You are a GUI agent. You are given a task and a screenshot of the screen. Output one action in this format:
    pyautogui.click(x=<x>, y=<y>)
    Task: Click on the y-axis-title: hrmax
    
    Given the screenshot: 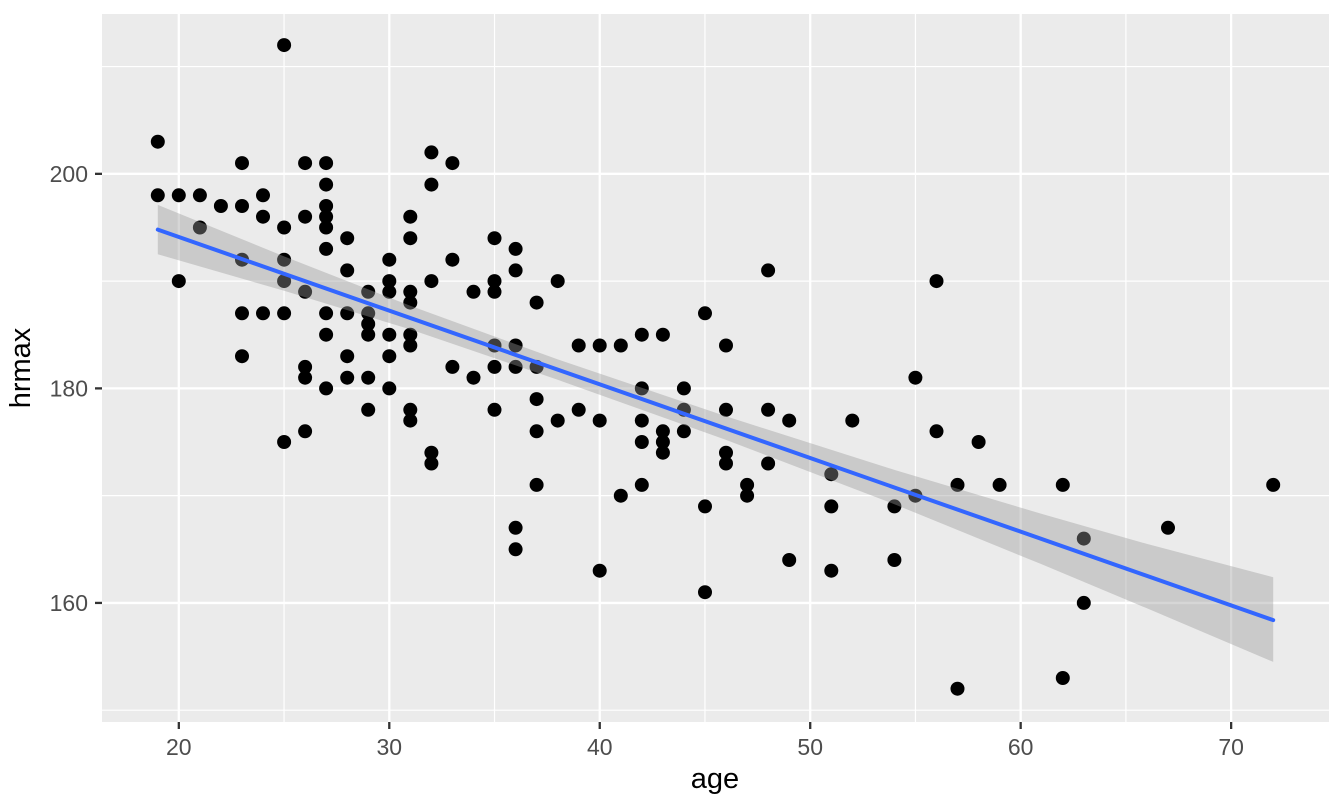 What is the action you would take?
    pyautogui.click(x=21, y=367)
    